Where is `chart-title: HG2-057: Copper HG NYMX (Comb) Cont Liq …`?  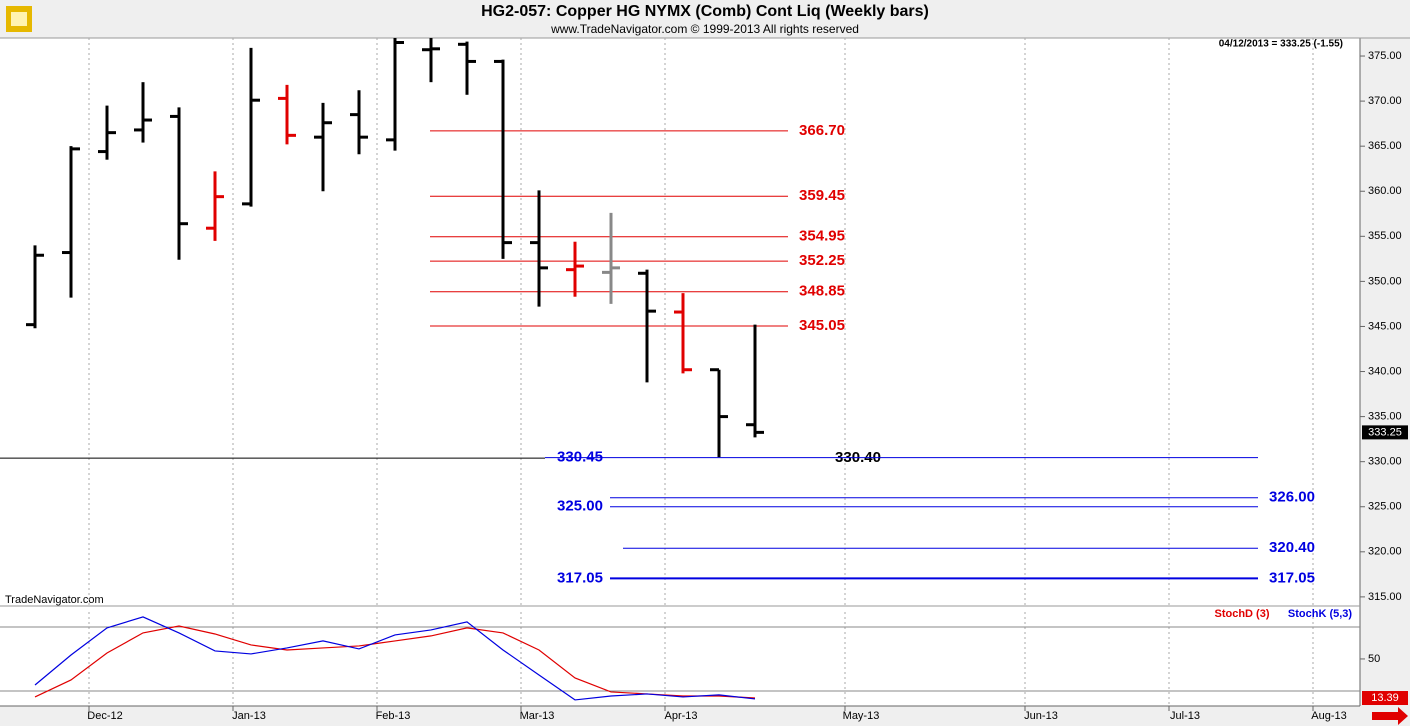 chart-title: HG2-057: Copper HG NYMX (Comb) Cont Liq … is located at coordinates (705, 11).